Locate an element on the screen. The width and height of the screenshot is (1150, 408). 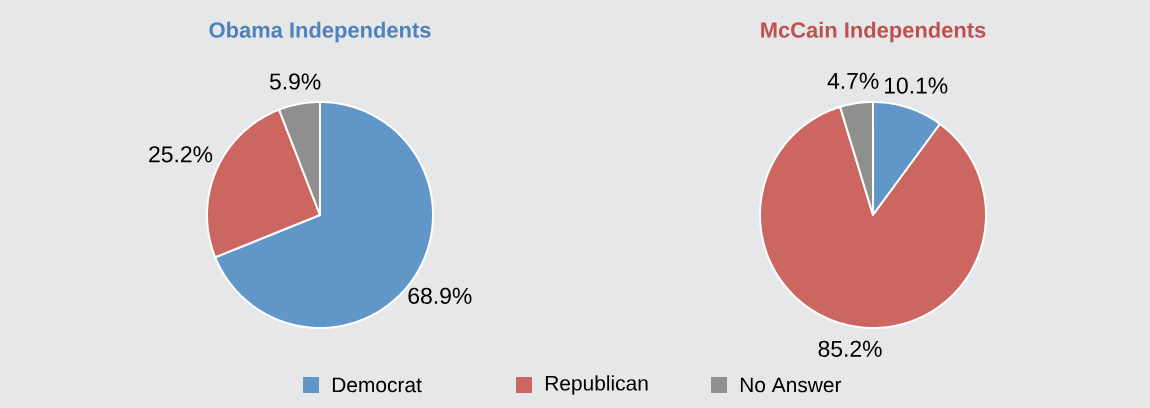
chart-title: Obama Independents is located at coordinates (320, 32).